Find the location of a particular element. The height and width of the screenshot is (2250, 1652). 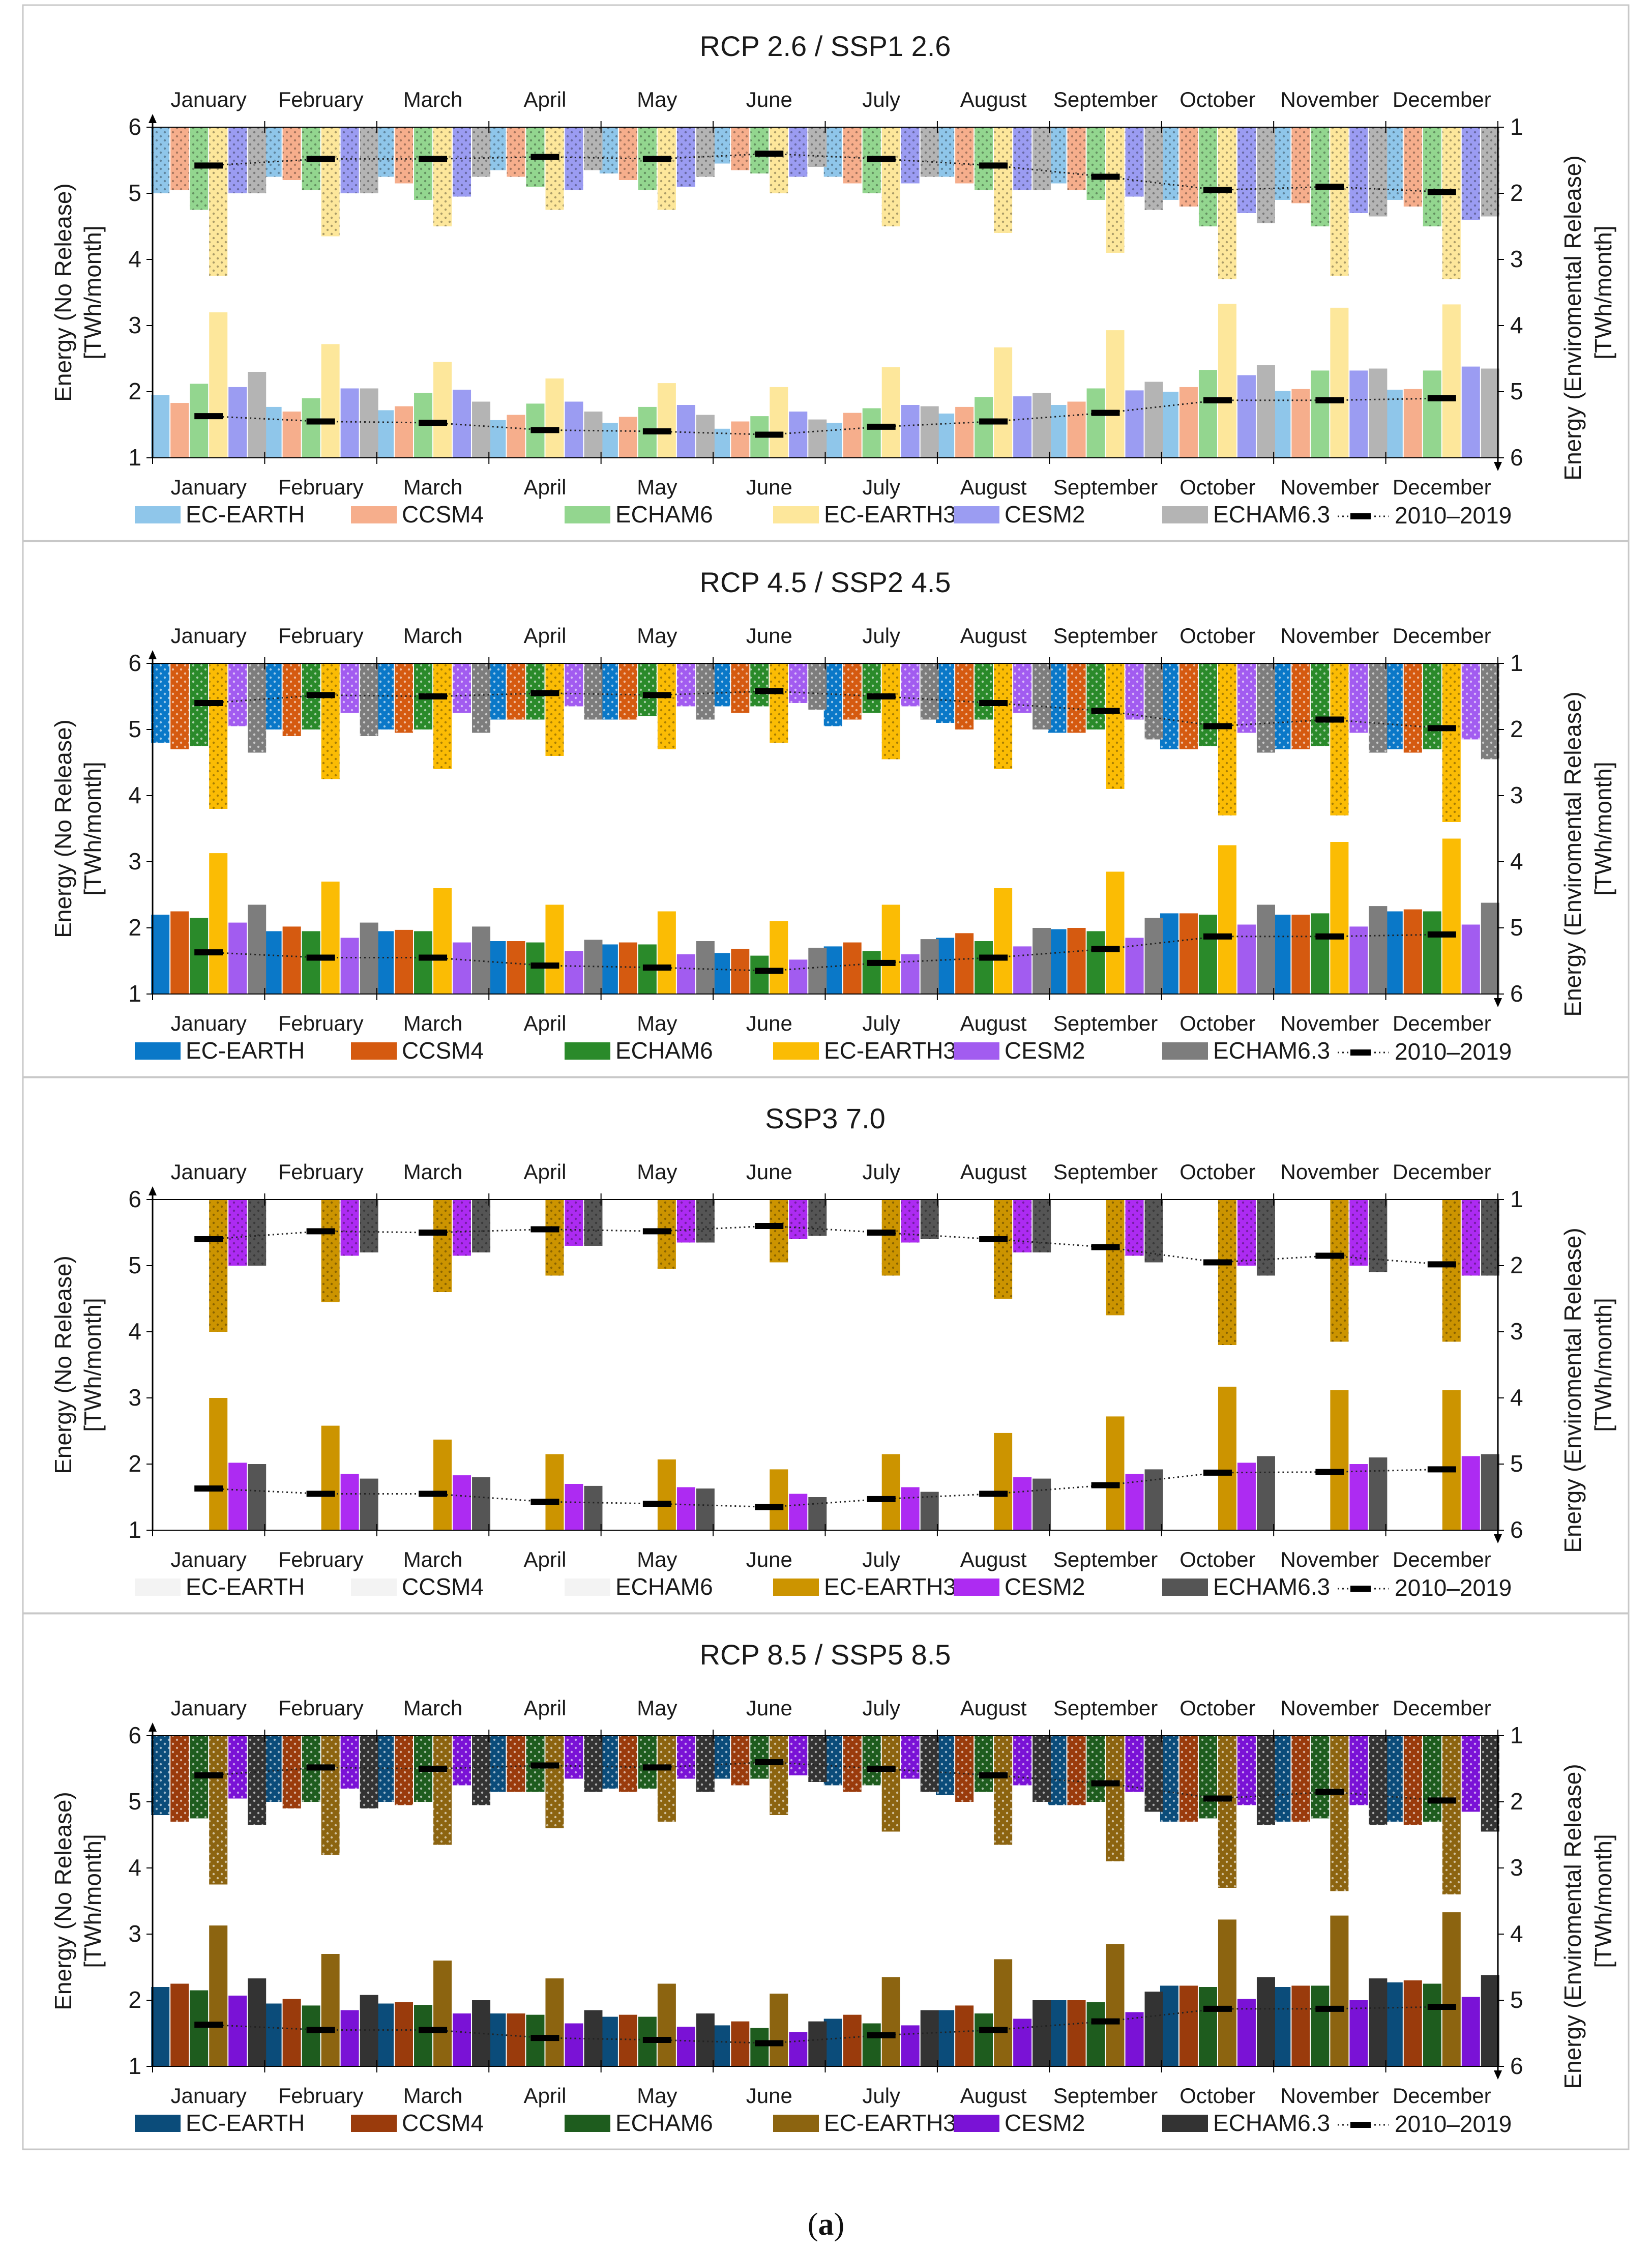

month-label-top: March is located at coordinates (433, 1172).